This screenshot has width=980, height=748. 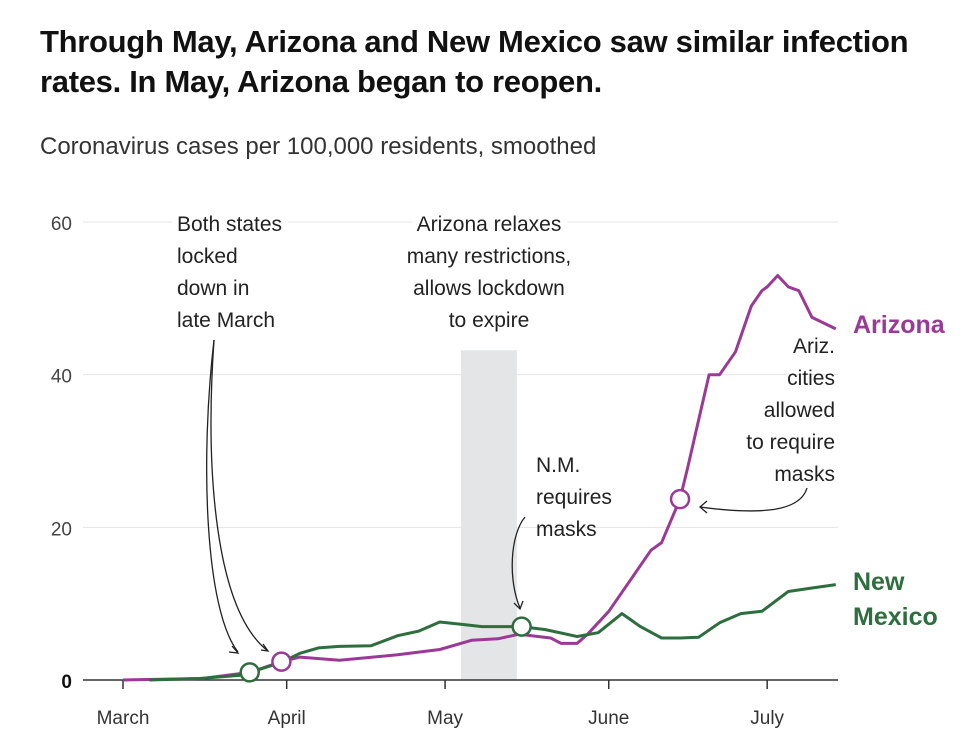 What do you see at coordinates (753, 499) in the screenshot?
I see `az-masks-arrow` at bounding box center [753, 499].